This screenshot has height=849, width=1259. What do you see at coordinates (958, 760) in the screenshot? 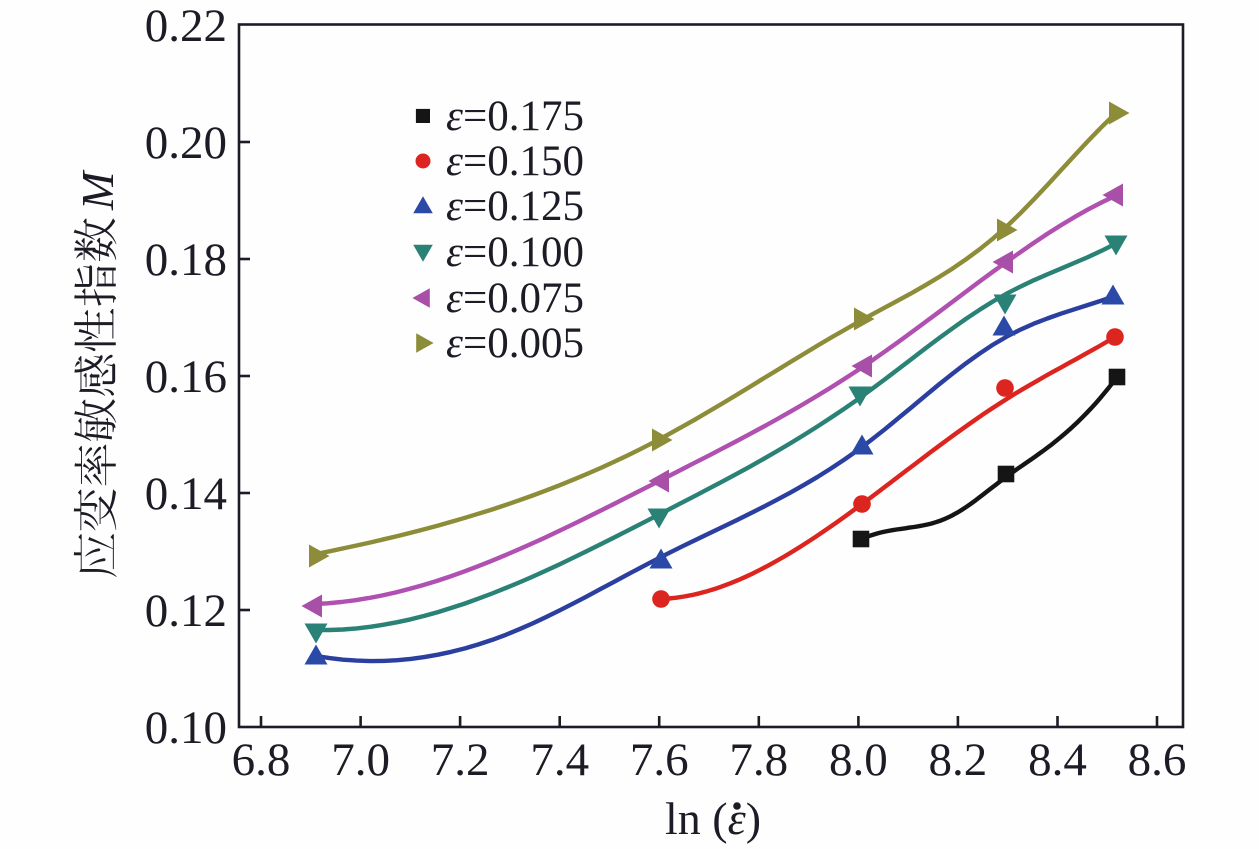
I see `svg-text: 8.2` at bounding box center [958, 760].